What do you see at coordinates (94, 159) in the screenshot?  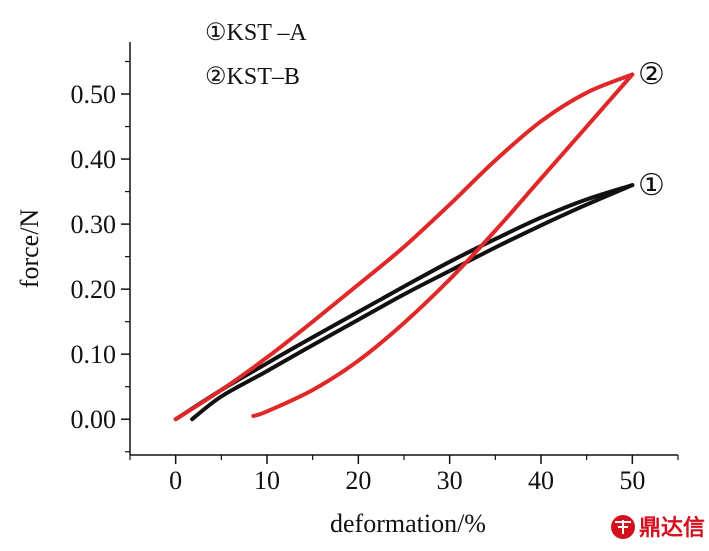 I see `y-tick-label: 0.40` at bounding box center [94, 159].